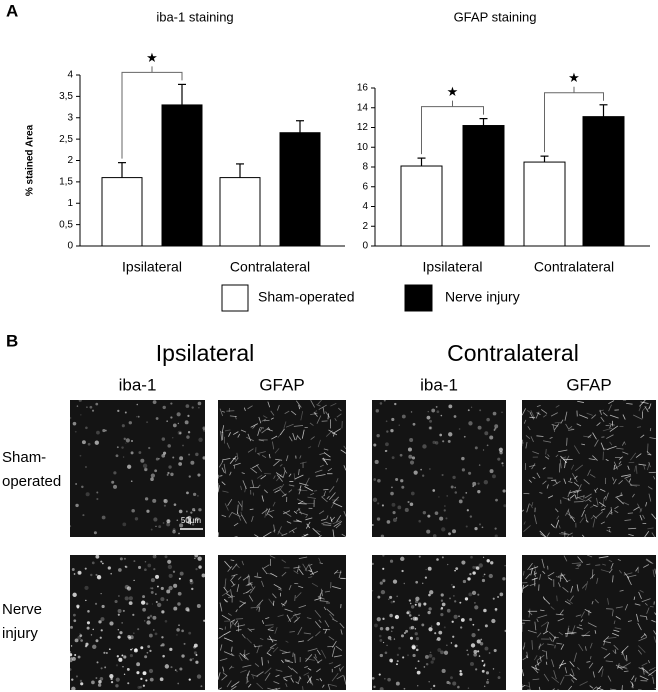  Describe the element at coordinates (31, 481) in the screenshot. I see `row-label: operated` at that location.